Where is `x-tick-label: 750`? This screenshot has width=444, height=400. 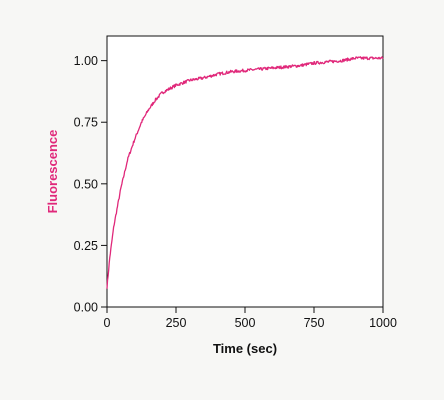 x-tick-label: 750 is located at coordinates (314, 323).